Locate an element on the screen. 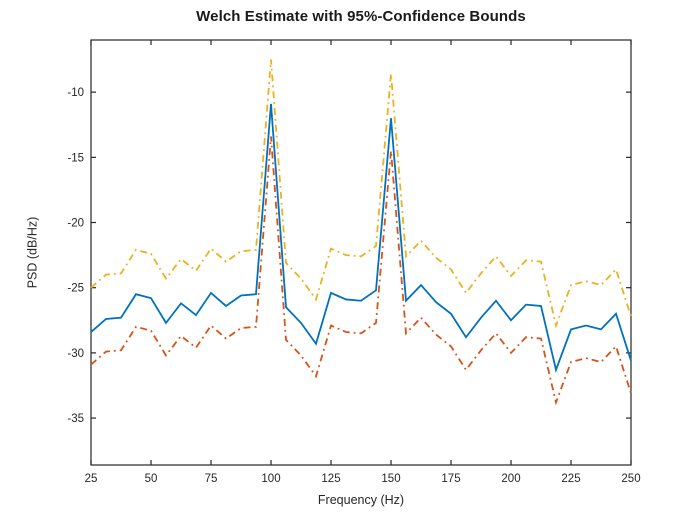  y-tick-label: -15 is located at coordinates (75, 158).